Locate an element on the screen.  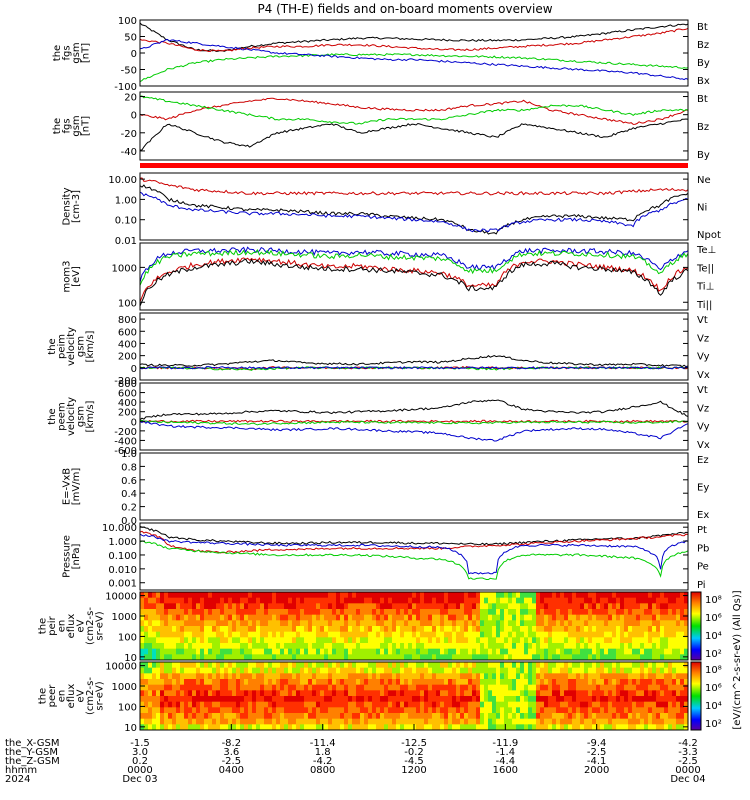
colorbar-tick-label: 10² is located at coordinates (713, 654).